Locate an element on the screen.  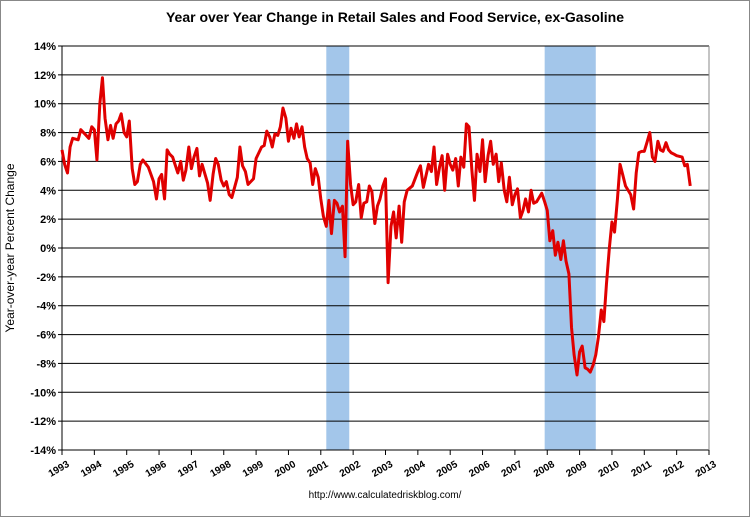
y-axis-label: Year-over-year Percent Change is located at coordinates (10, 247).